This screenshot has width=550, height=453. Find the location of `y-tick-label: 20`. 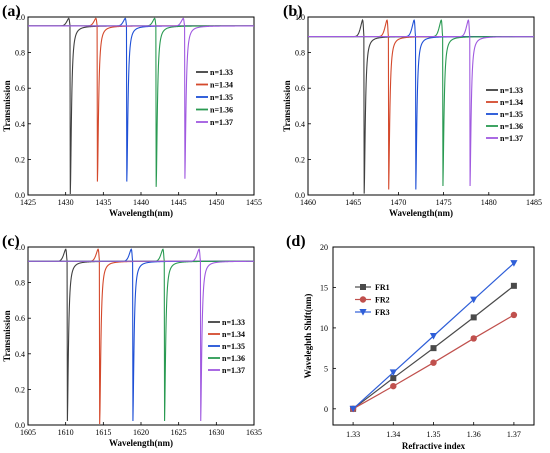

y-tick-label: 20 is located at coordinates (324, 247).